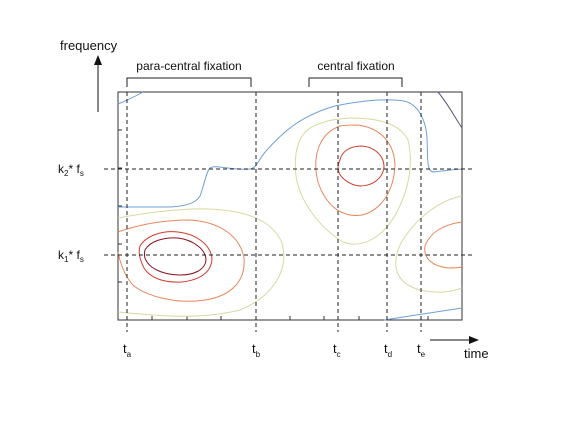 The image size is (569, 426). I want to click on x-ticks, so click(290, 318).